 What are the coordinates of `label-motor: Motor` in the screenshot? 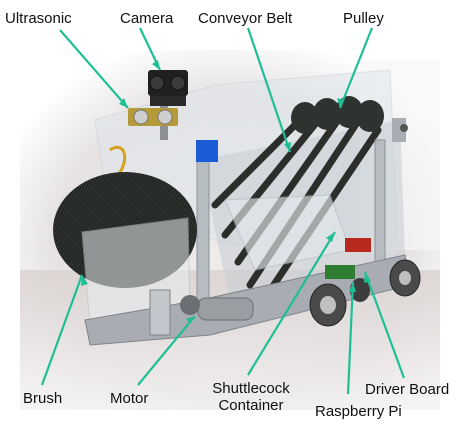 It's located at (129, 398).